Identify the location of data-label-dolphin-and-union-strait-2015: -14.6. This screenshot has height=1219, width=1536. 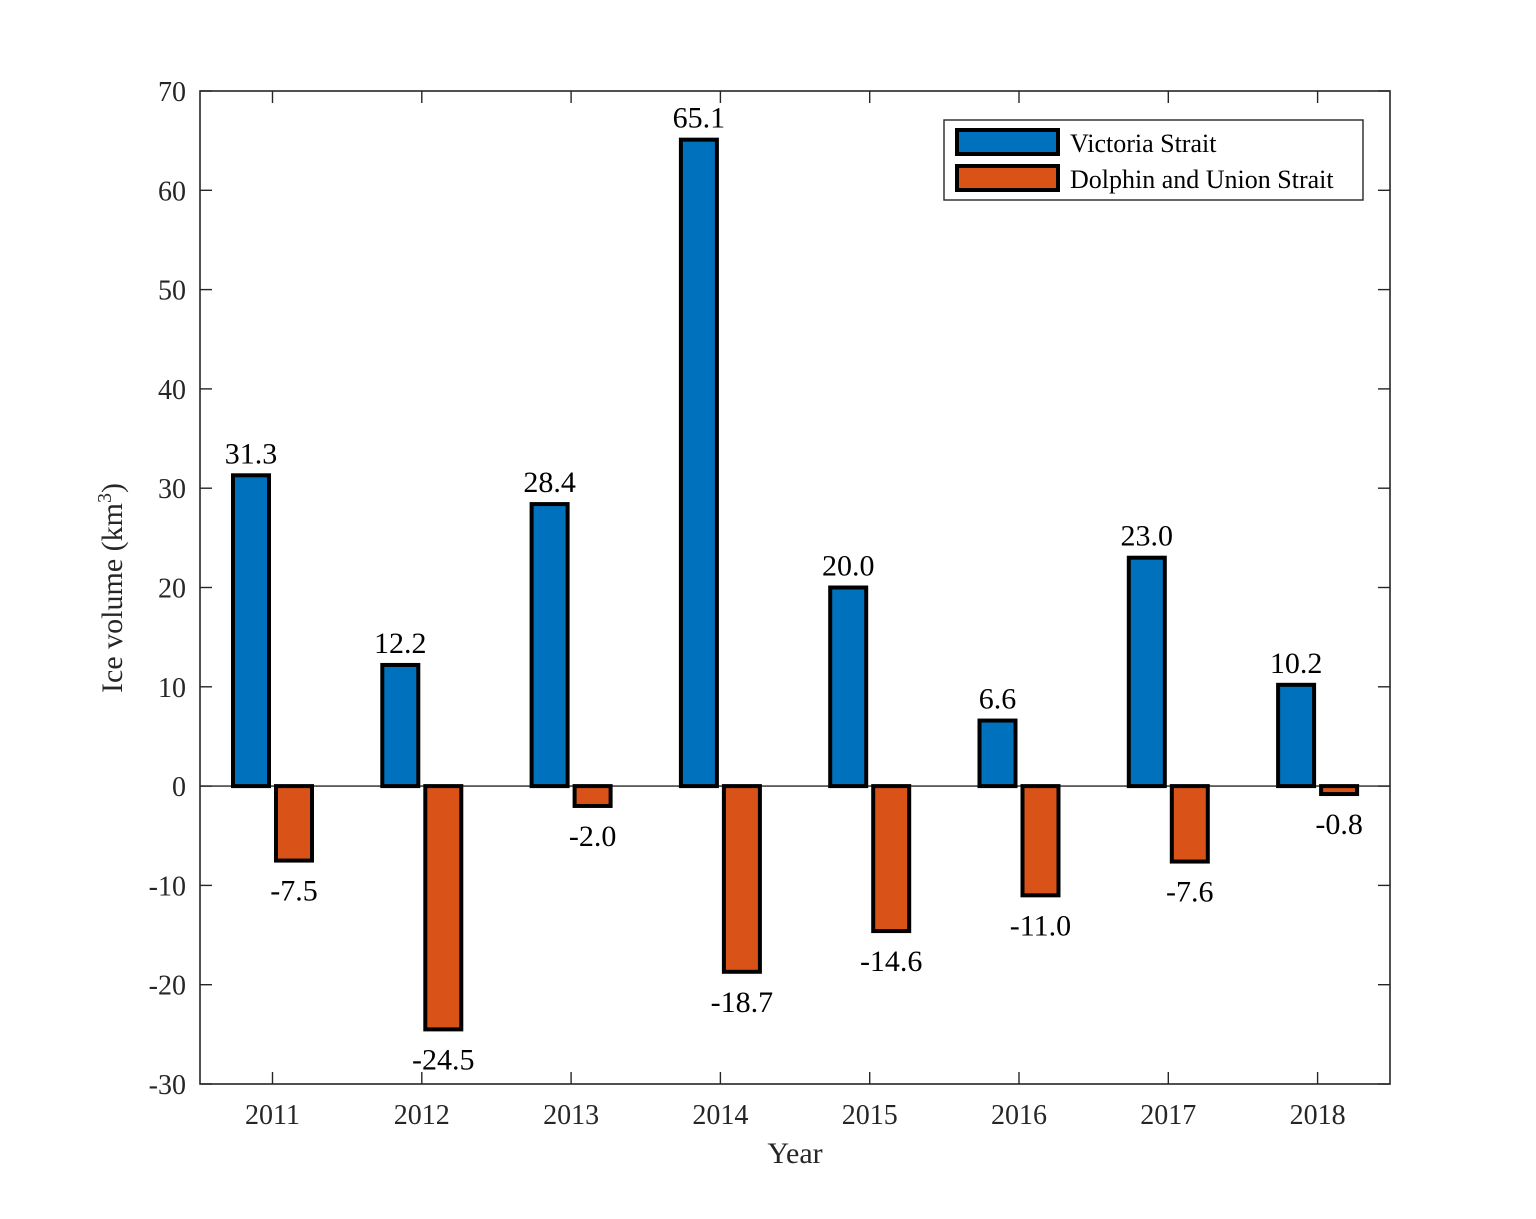
(891, 961).